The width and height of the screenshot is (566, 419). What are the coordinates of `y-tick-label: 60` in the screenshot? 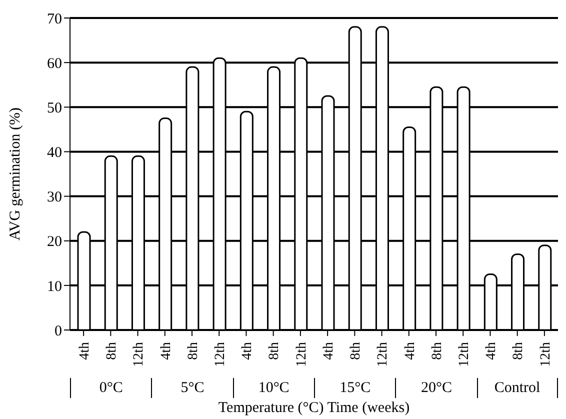 It's located at (54, 64).